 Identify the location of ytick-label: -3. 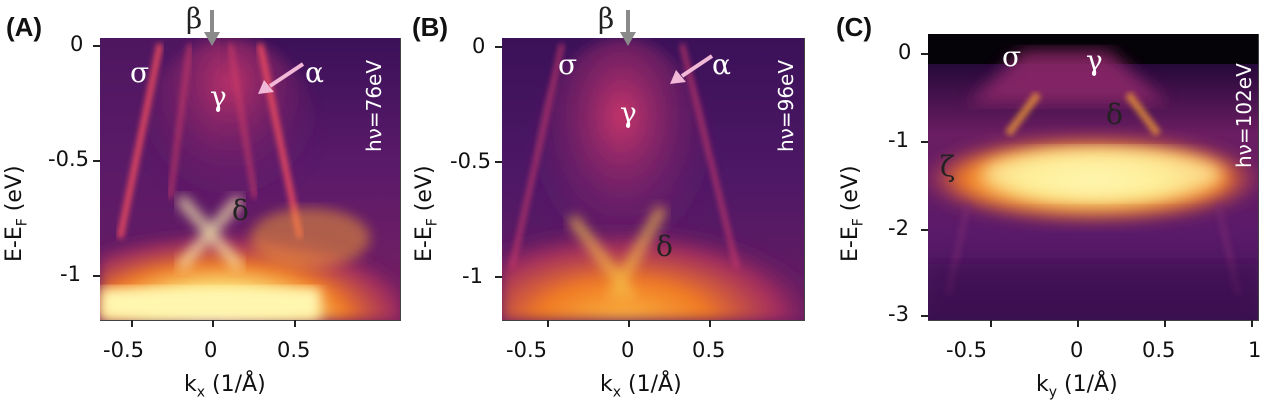
(898, 314).